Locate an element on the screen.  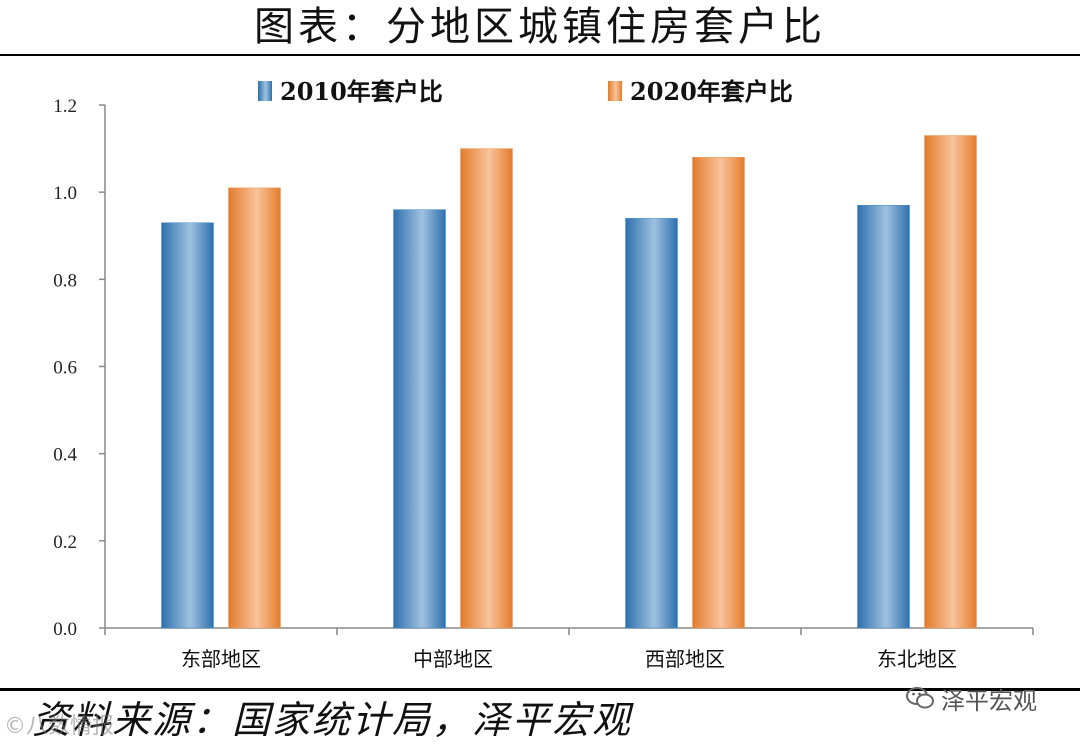
chart-title: 图表：分地区城镇住房套户比 is located at coordinates (540, 27).